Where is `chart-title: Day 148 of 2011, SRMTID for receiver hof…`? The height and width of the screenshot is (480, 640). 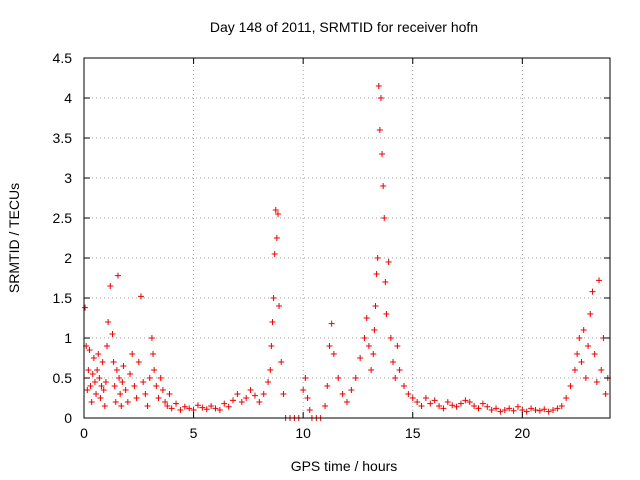
chart-title: Day 148 of 2011, SRMTID for receiver hof… is located at coordinates (344, 27).